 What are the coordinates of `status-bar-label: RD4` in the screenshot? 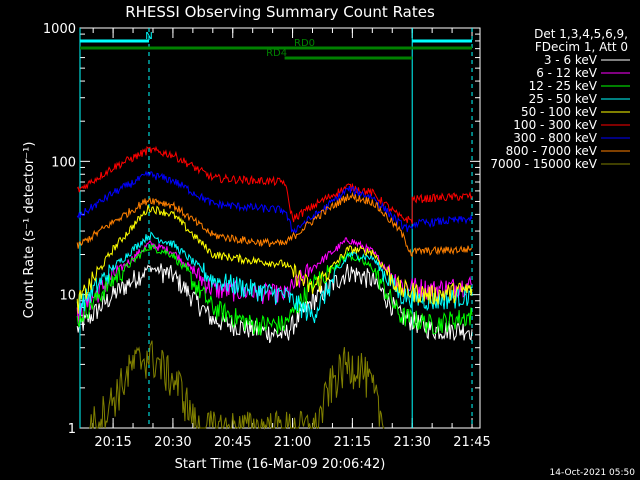 It's located at (276, 53).